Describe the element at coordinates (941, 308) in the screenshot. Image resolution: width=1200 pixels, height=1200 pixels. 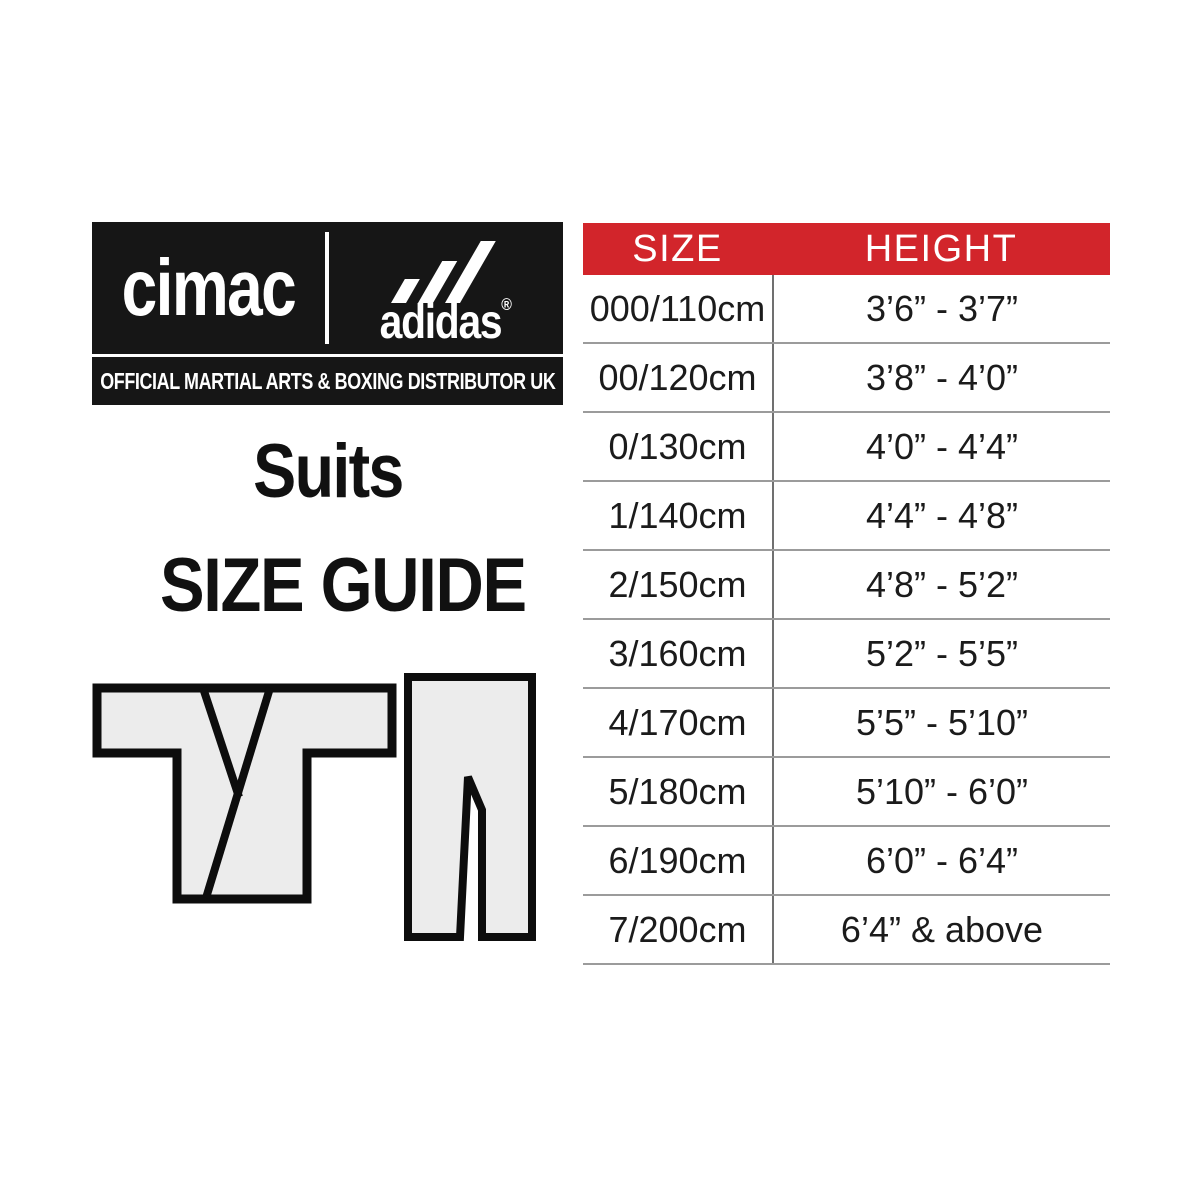
I see `height-cell: 3’6” - 3’7”` at that location.